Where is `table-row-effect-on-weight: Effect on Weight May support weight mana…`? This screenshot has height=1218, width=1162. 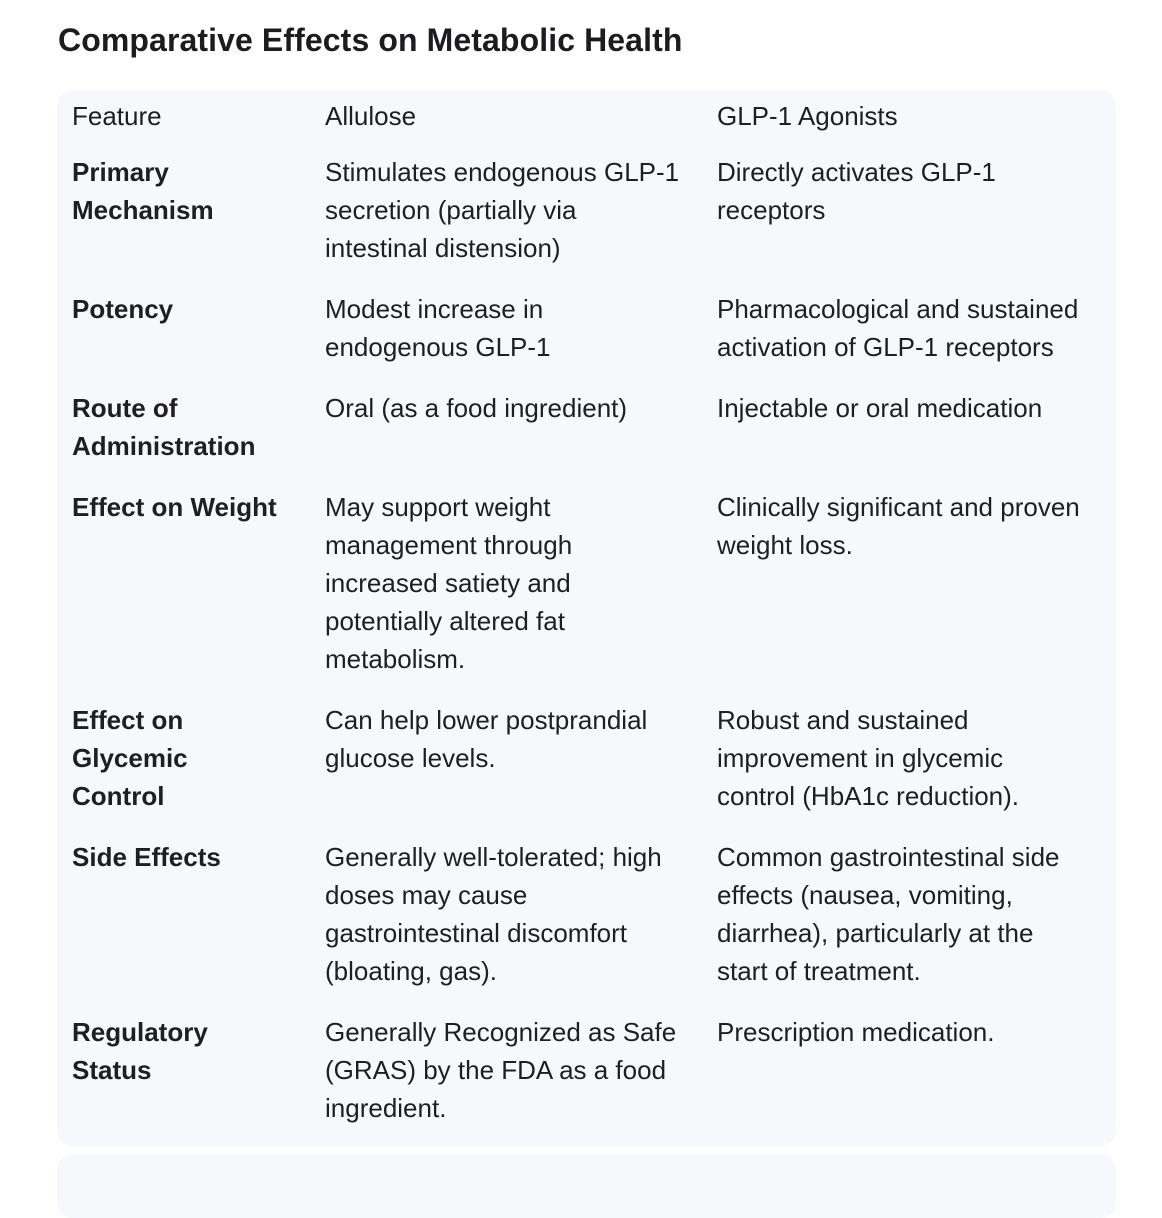 table-row-effect-on-weight: Effect on Weight May support weight mana… is located at coordinates (594, 583).